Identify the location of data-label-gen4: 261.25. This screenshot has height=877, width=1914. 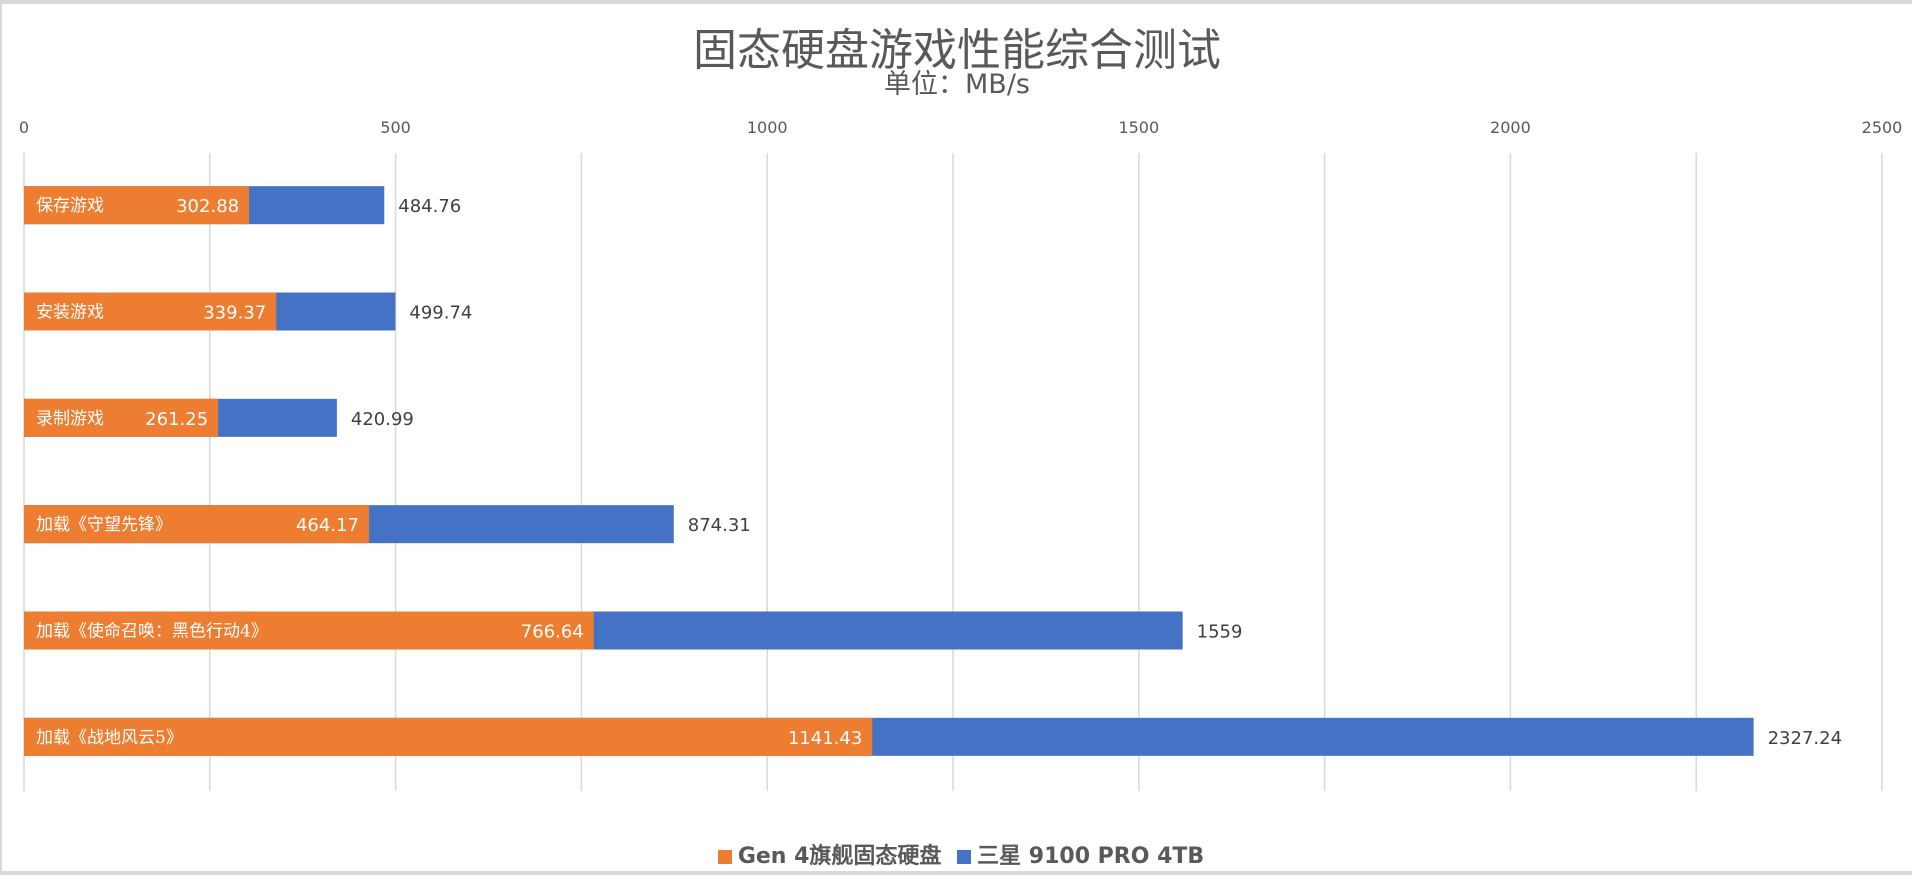
(176, 419).